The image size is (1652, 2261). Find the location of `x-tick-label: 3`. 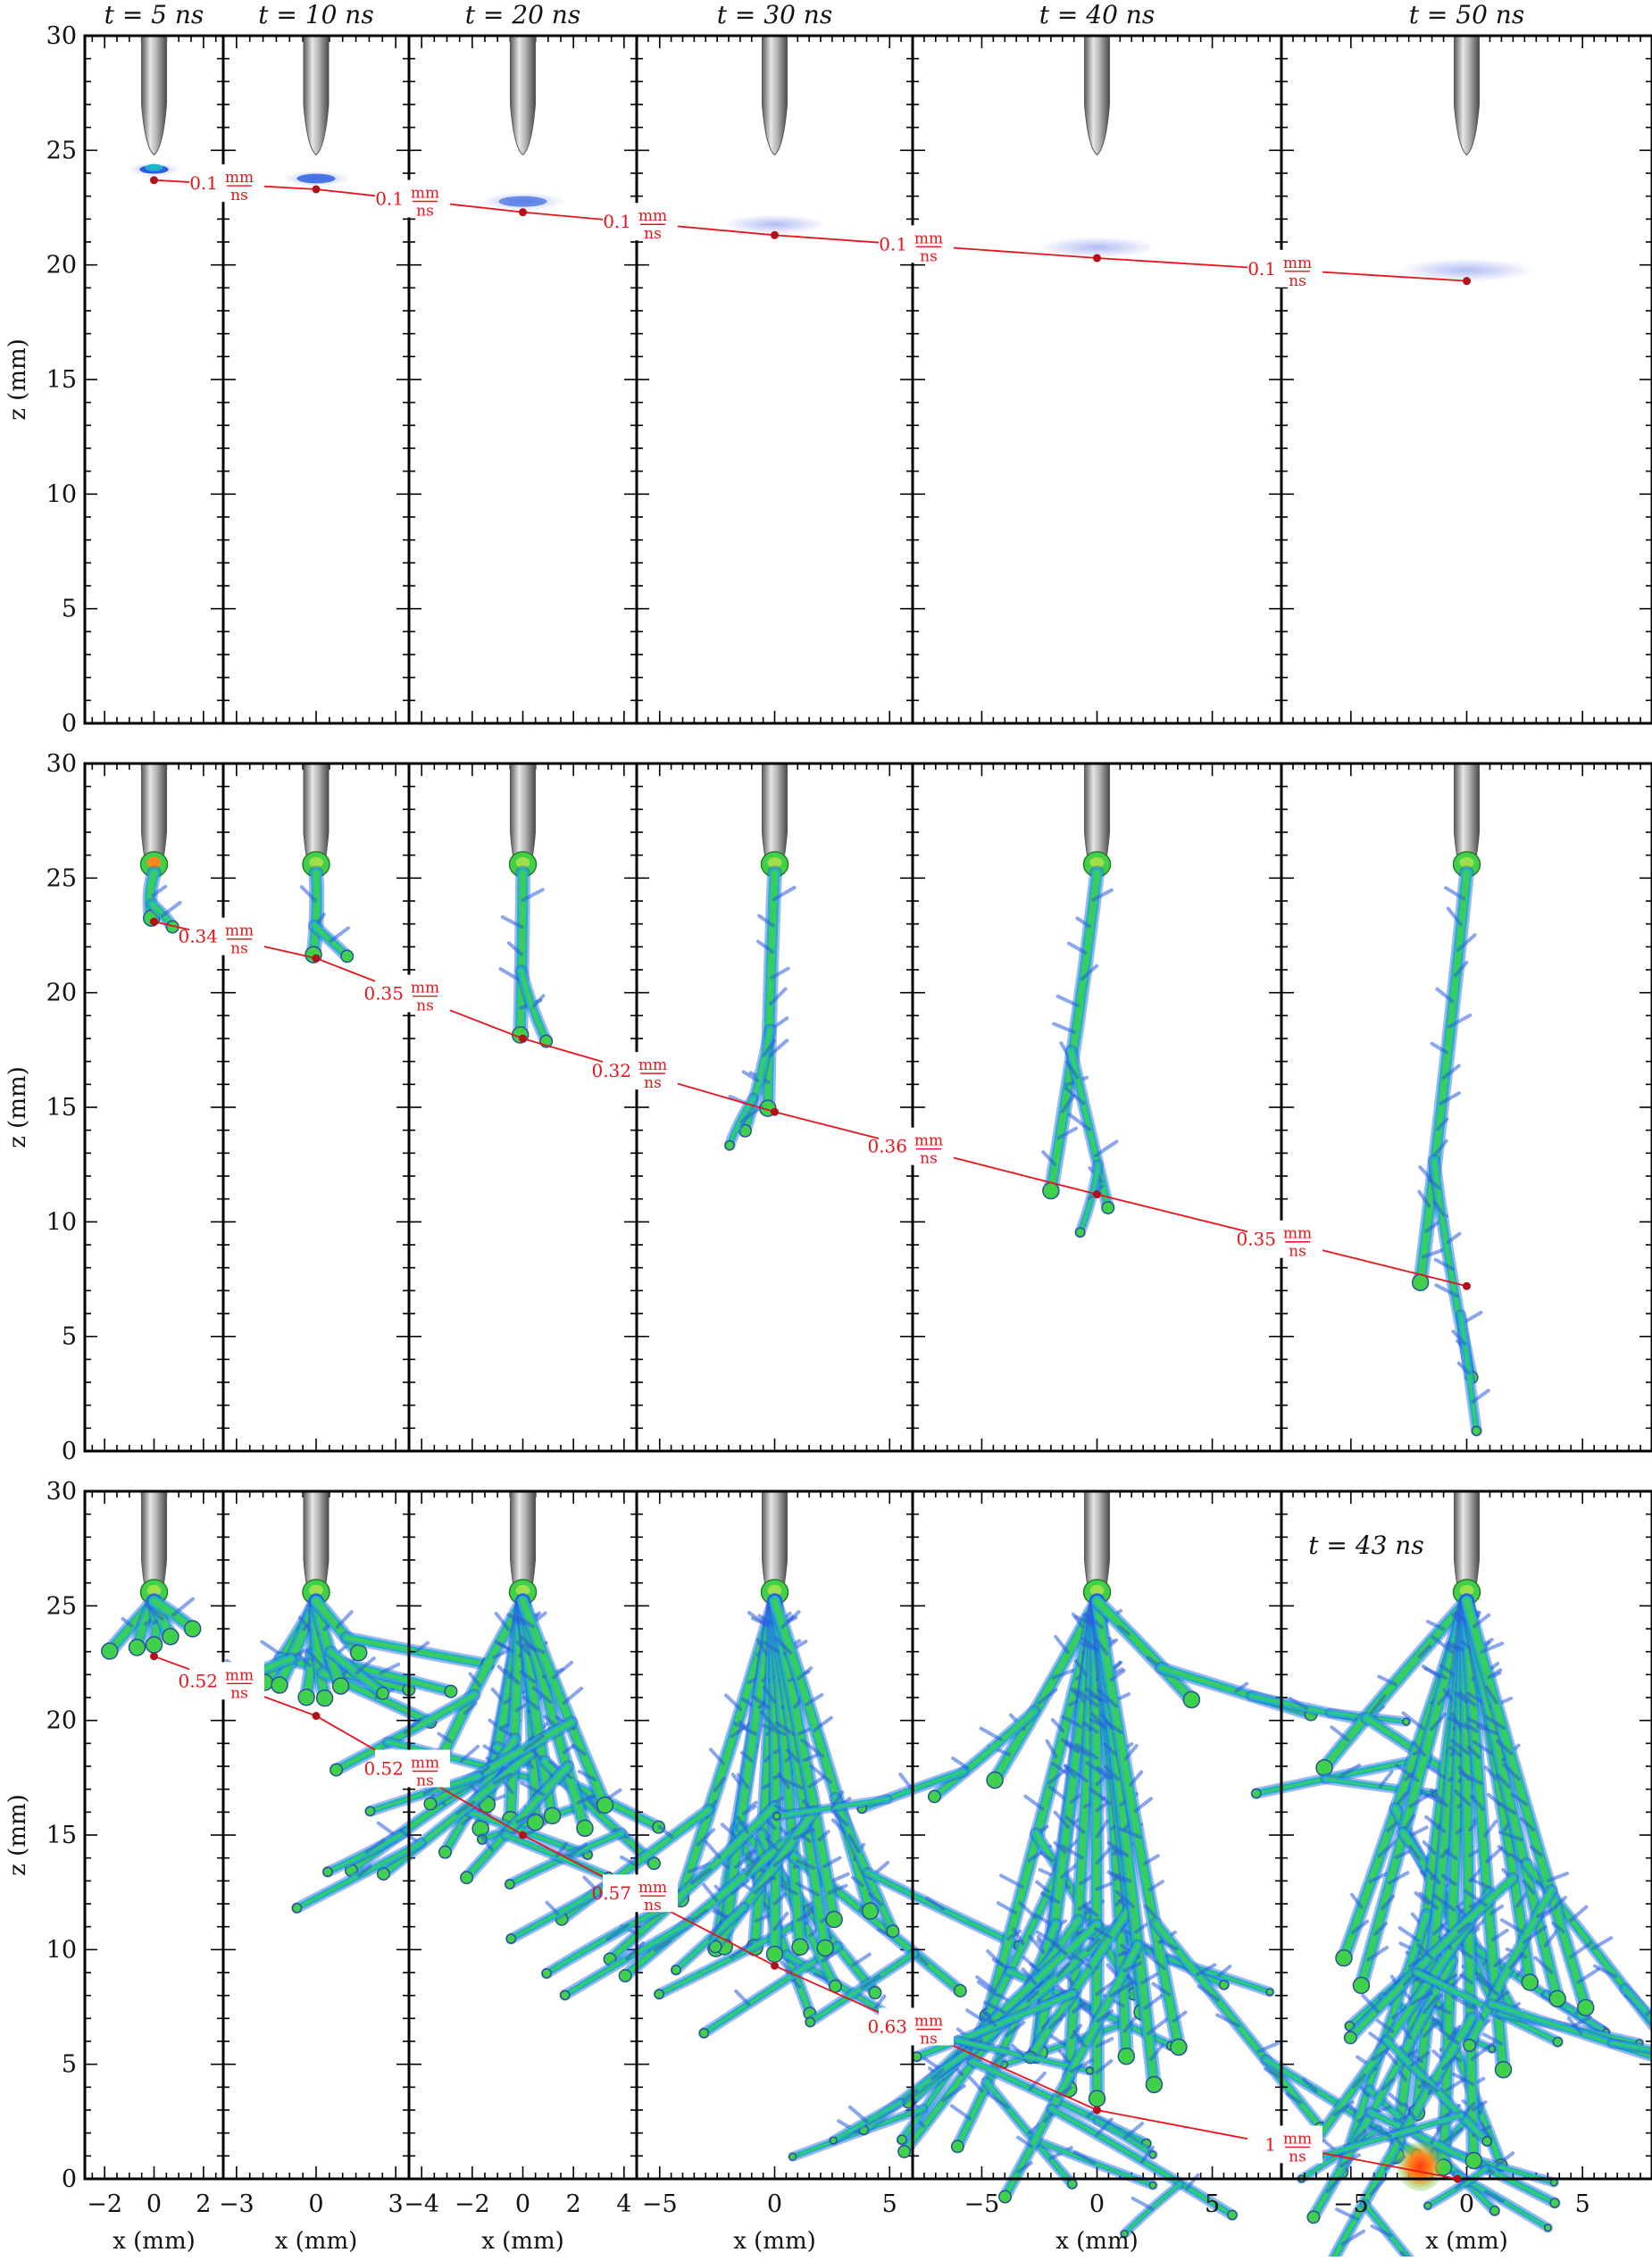

x-tick-label: 3 is located at coordinates (396, 2204).